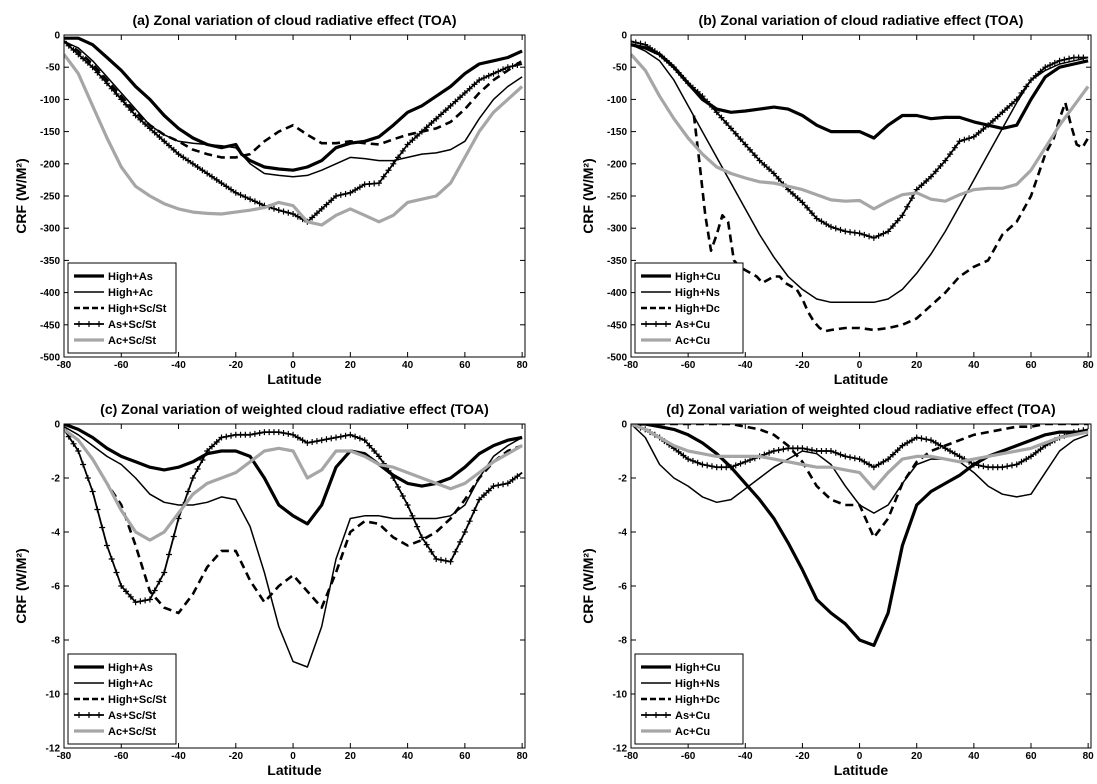  Describe the element at coordinates (689, 699) in the screenshot. I see `legend: High+Cu High+Ns High+Dc As+Cu Ac+Cu` at that location.